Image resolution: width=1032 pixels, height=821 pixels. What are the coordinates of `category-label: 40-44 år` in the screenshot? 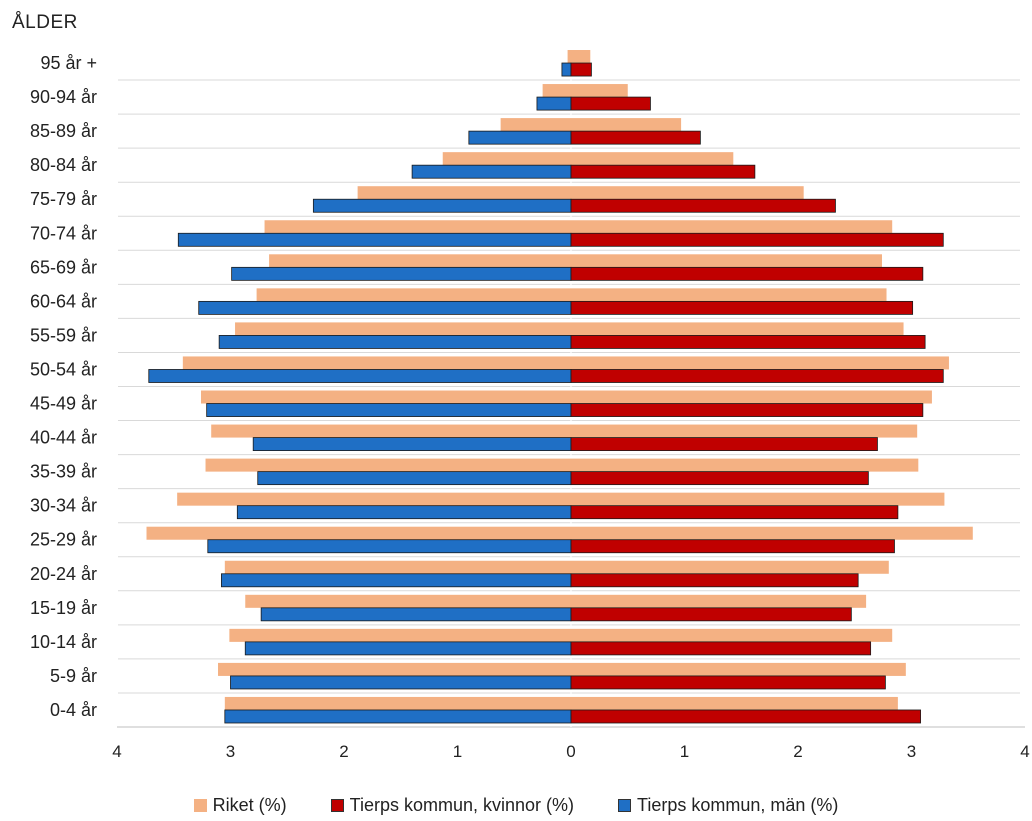 It's located at (63, 438).